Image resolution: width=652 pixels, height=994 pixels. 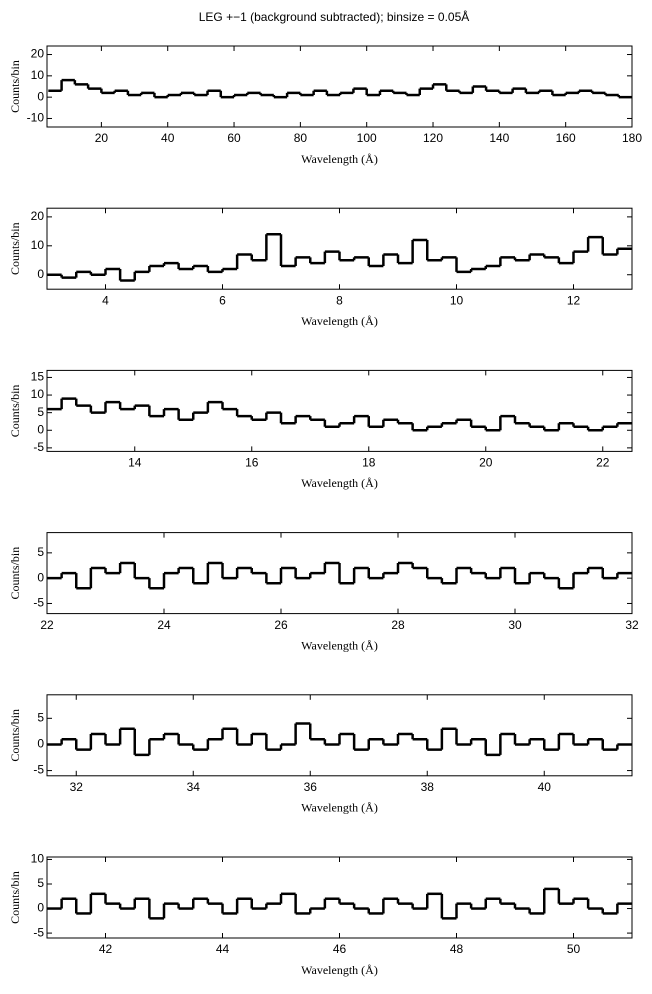 I want to click on x-tick-label: 6, so click(x=222, y=300).